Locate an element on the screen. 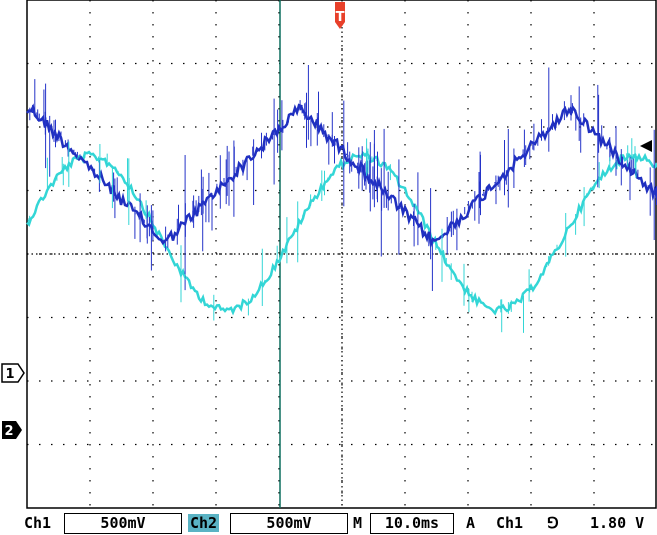 The height and width of the screenshot is (535, 657). trigger-position-marker: T is located at coordinates (340, 15).